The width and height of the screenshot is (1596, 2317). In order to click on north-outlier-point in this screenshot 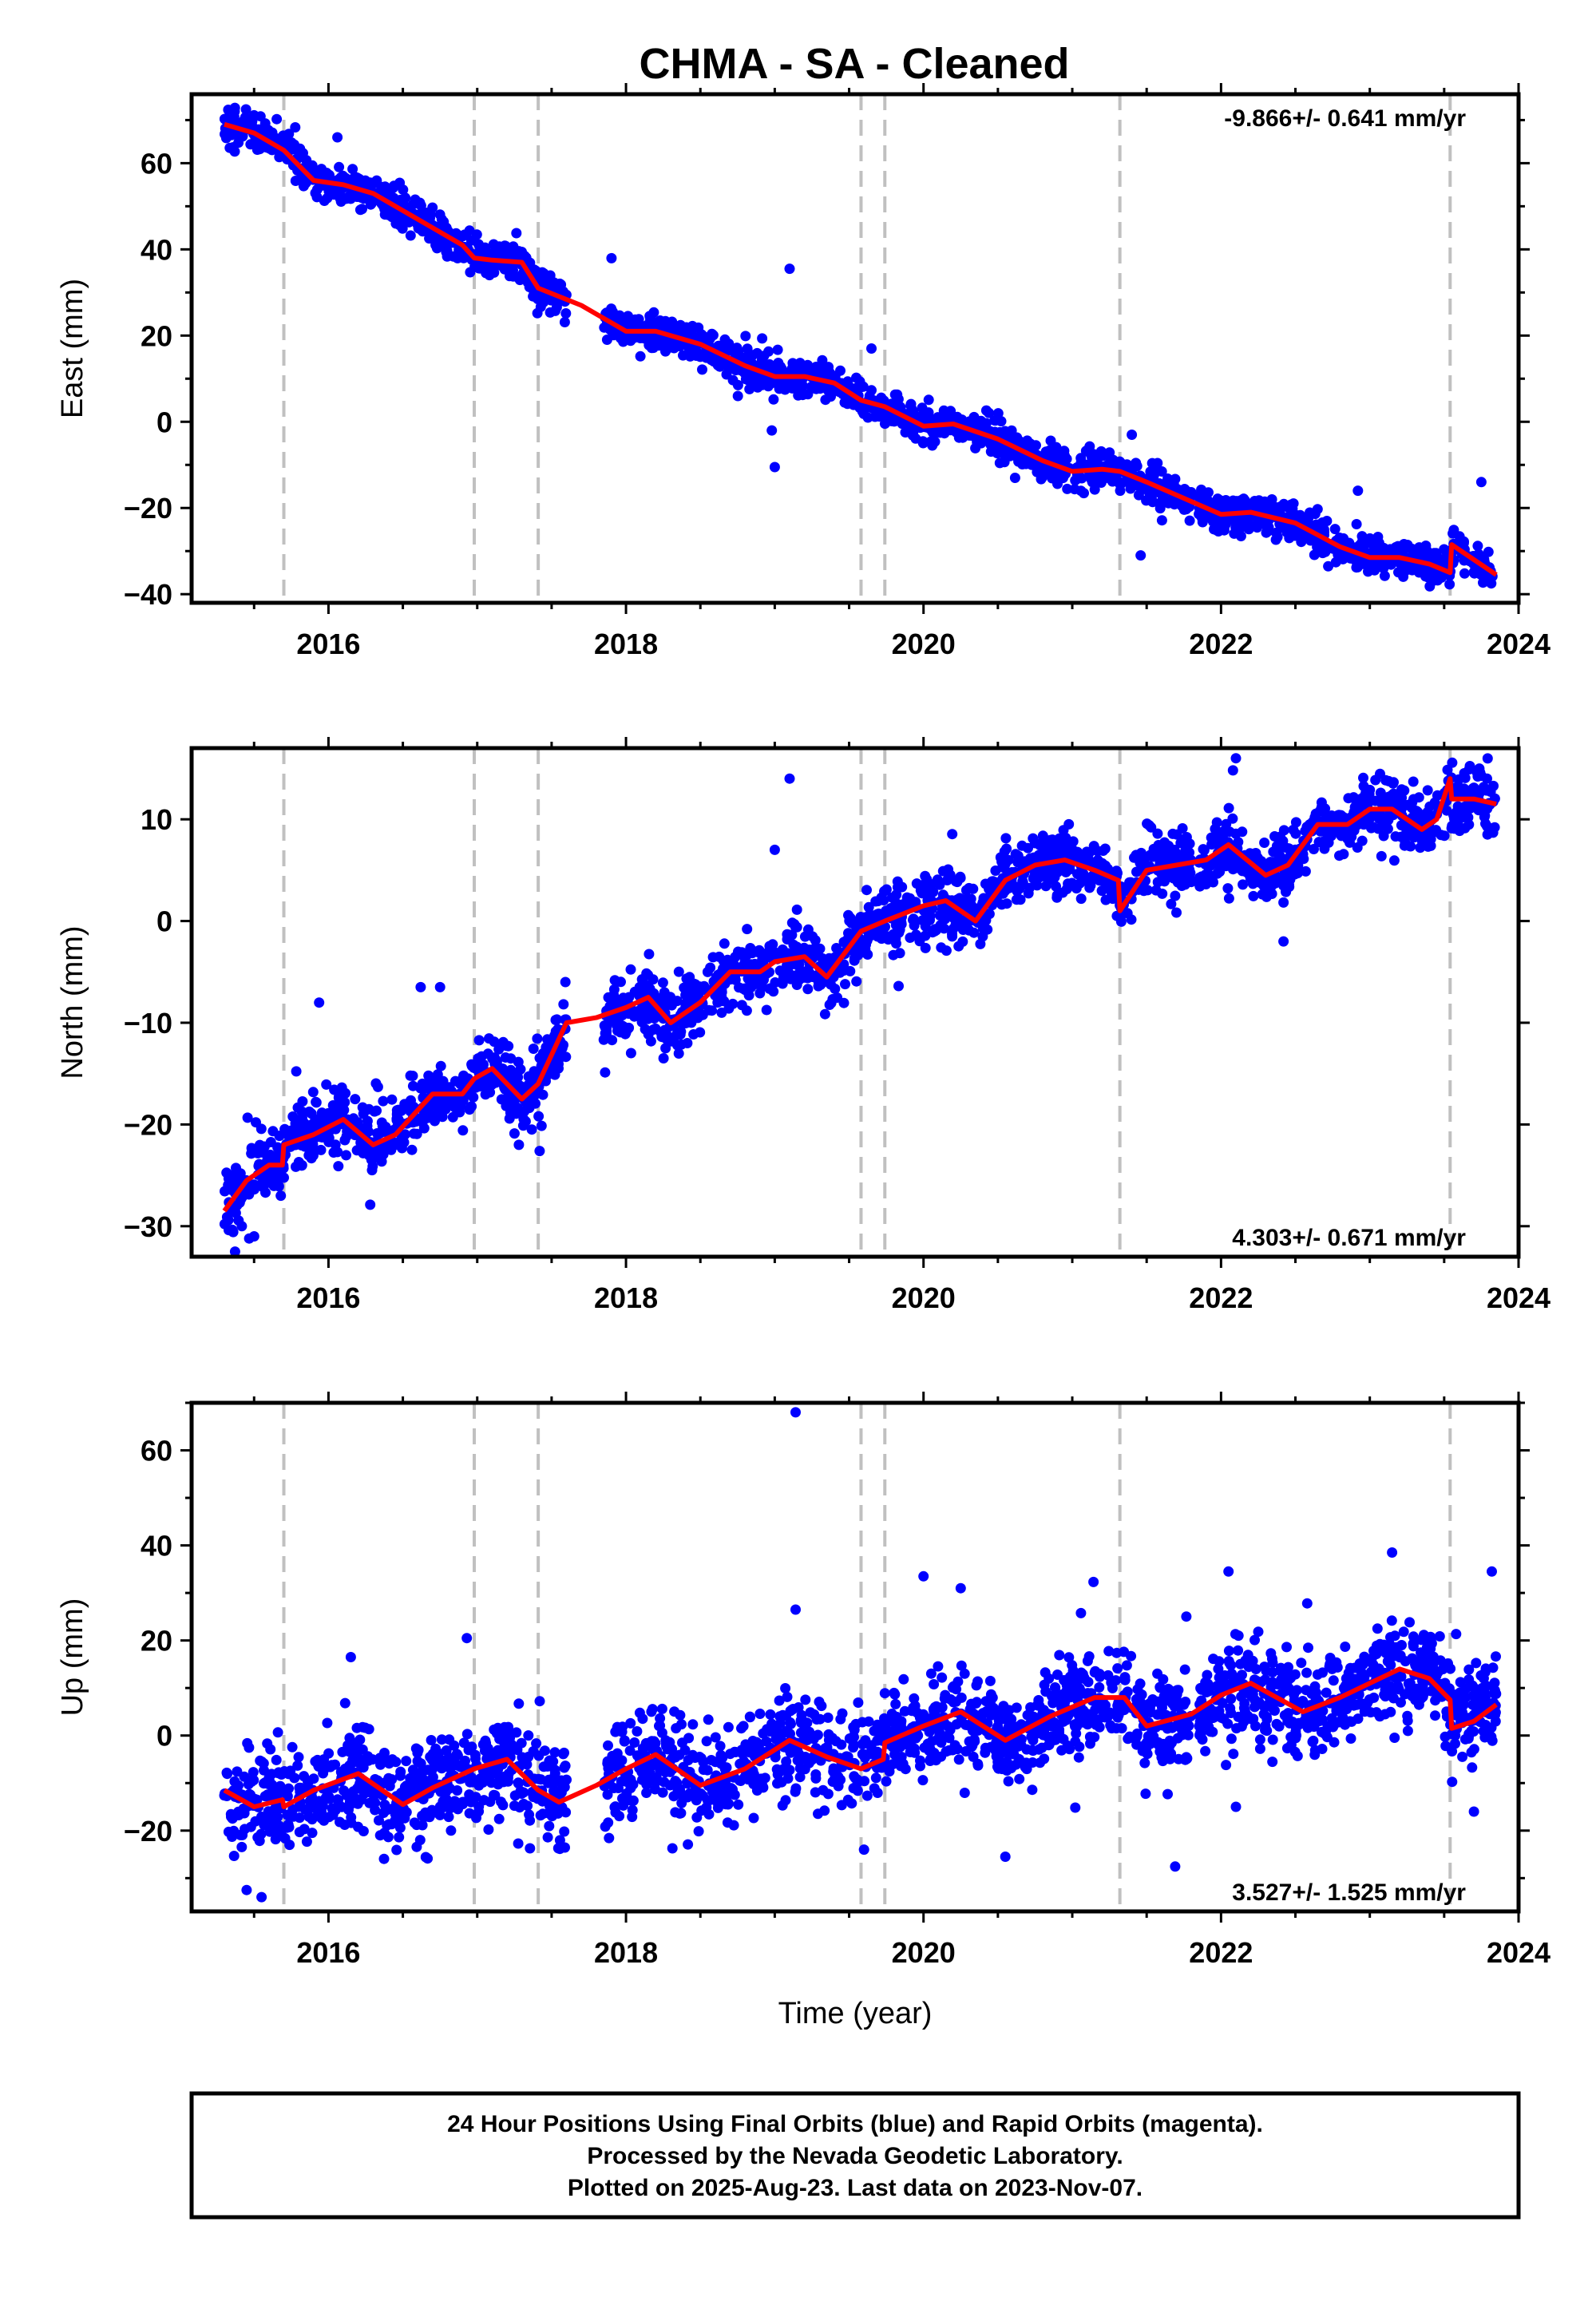, I will do `click(1283, 941)`.